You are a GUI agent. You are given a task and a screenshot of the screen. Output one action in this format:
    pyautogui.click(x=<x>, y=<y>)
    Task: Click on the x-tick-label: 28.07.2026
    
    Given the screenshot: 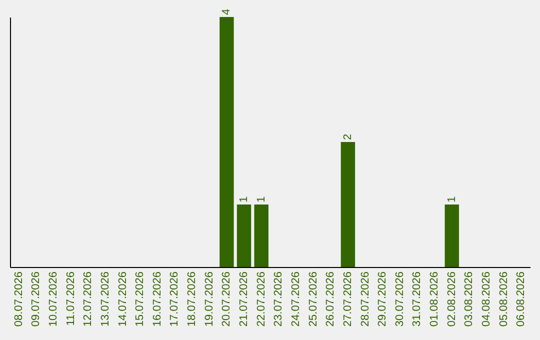 What is the action you would take?
    pyautogui.click(x=365, y=299)
    